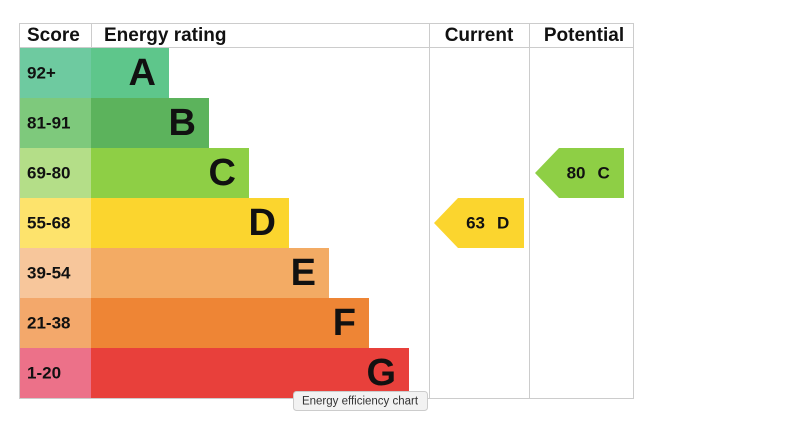 Image resolution: width=799 pixels, height=432 pixels. I want to click on score-label: 21-38, so click(48, 322).